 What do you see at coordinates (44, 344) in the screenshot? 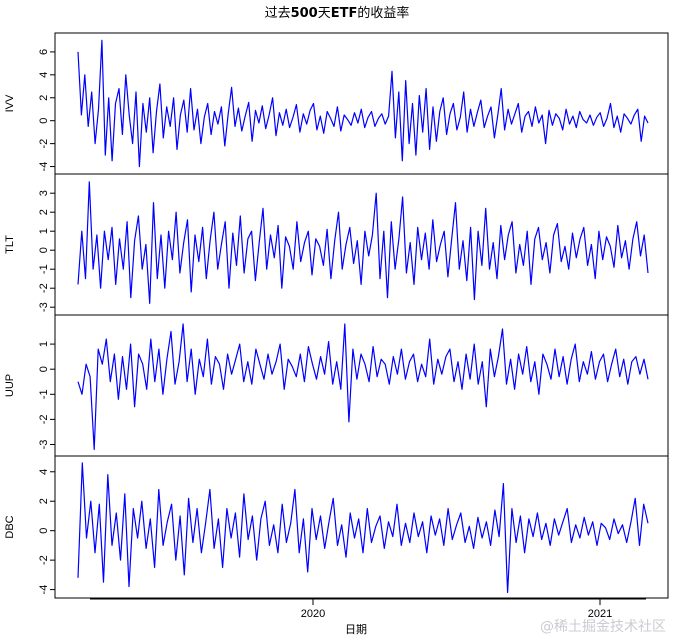
I see `y-tick-label-uup: 1` at bounding box center [44, 344].